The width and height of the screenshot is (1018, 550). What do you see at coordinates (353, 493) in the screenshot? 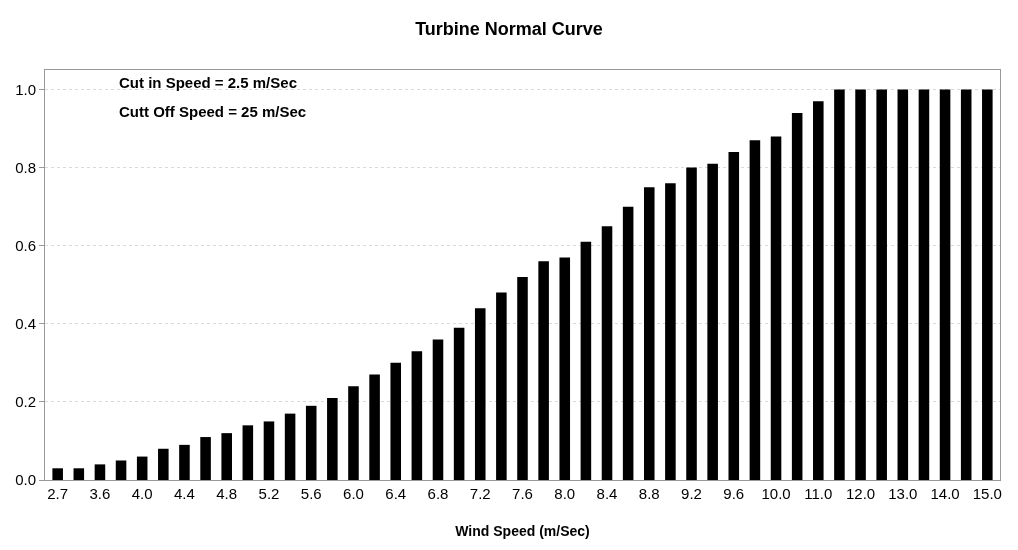
I see `x-tick-label: 6.0` at bounding box center [353, 493].